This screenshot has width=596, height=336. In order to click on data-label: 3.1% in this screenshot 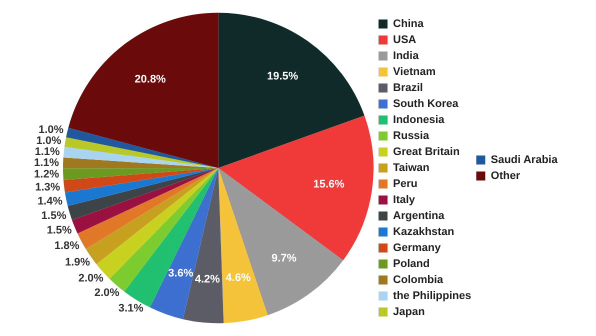, I will do `click(131, 308)`.